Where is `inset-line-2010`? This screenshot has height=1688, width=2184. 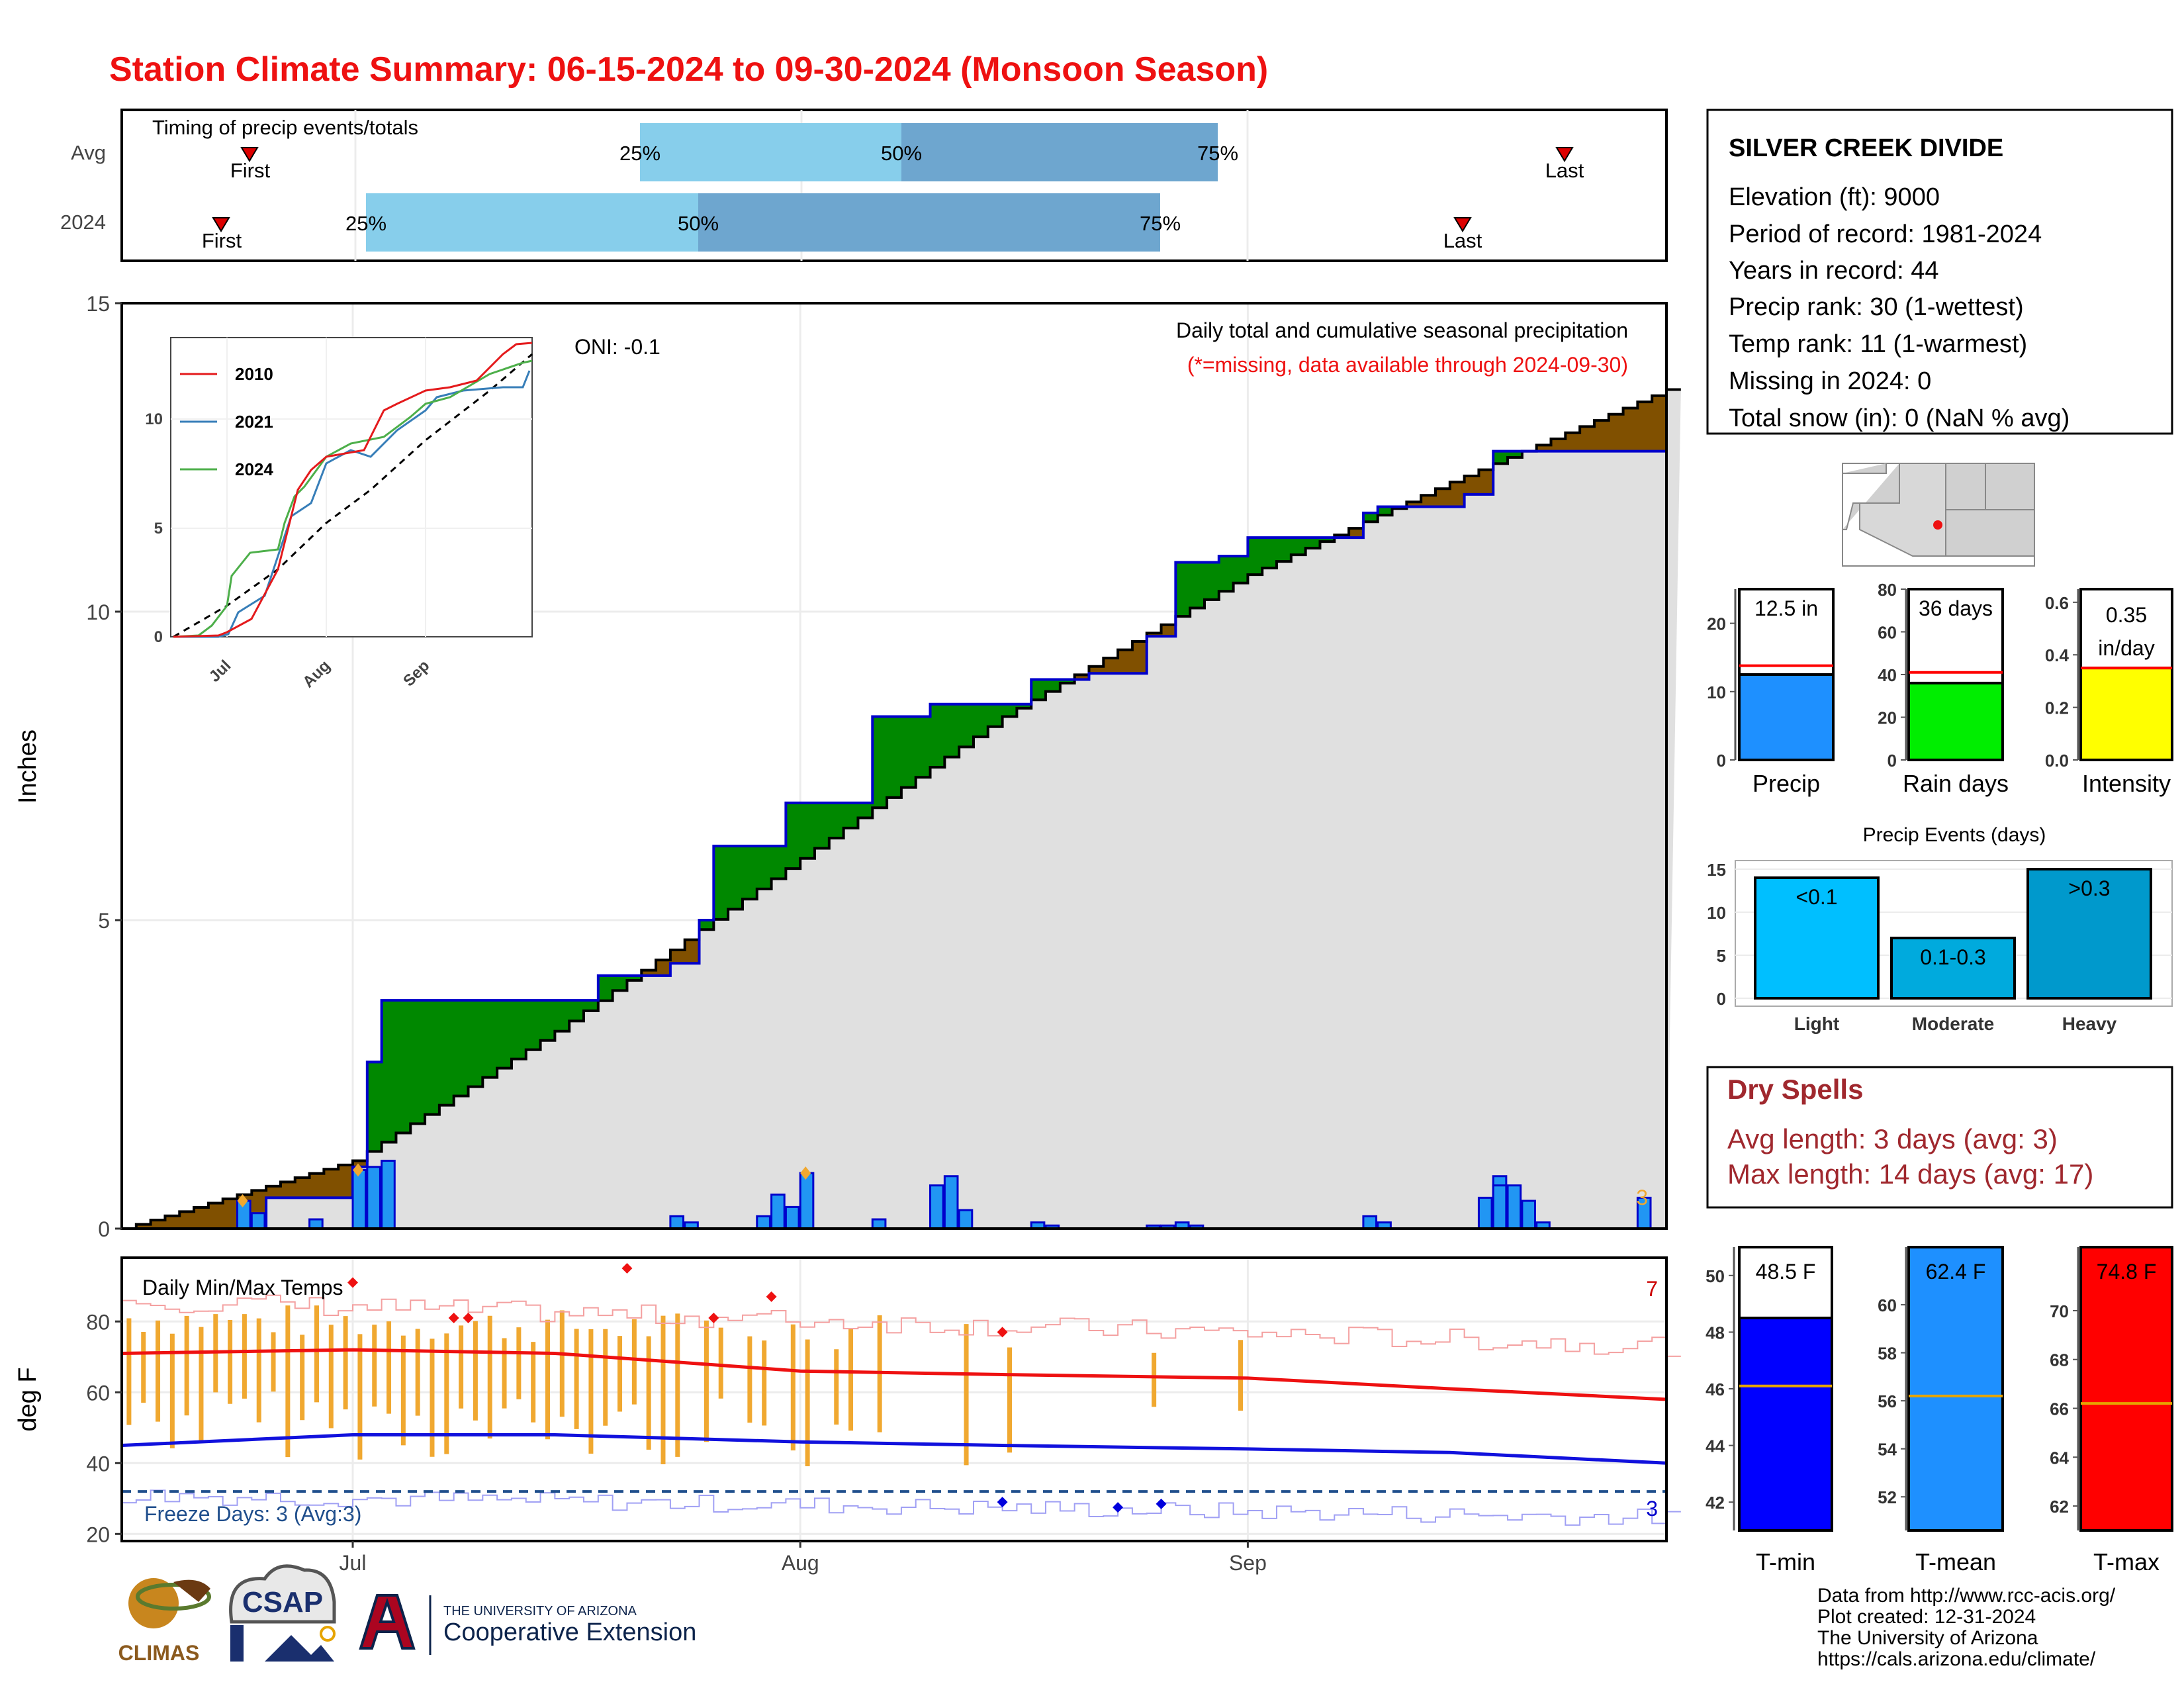 inset-line-2010 is located at coordinates (353, 490).